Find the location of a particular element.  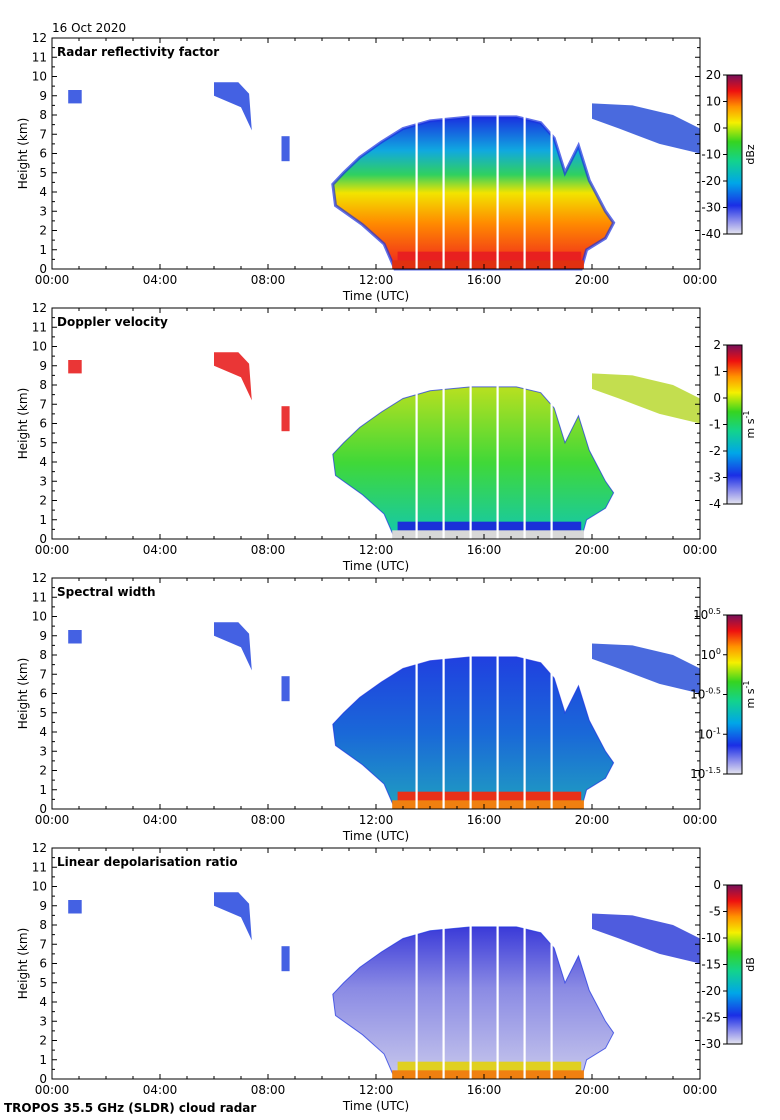

colorbar-tick-label: -15 is located at coordinates (711, 965).